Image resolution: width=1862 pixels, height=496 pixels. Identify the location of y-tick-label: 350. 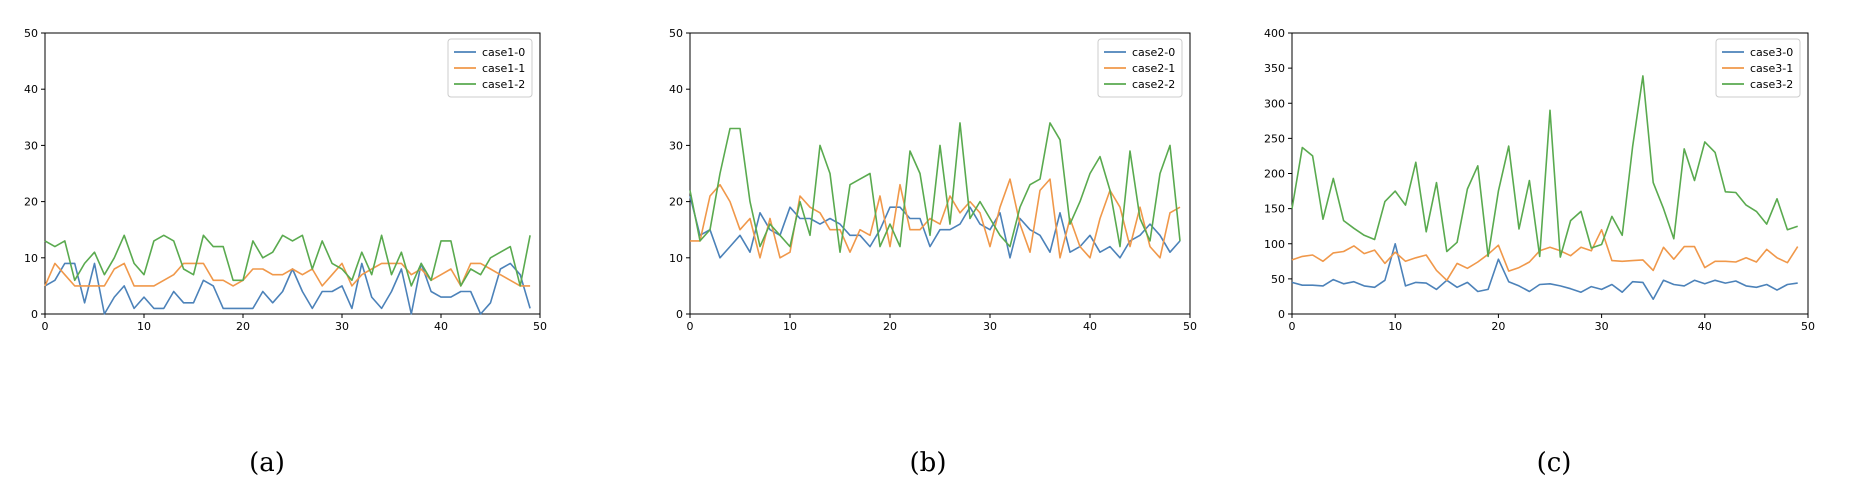
(1274, 68).